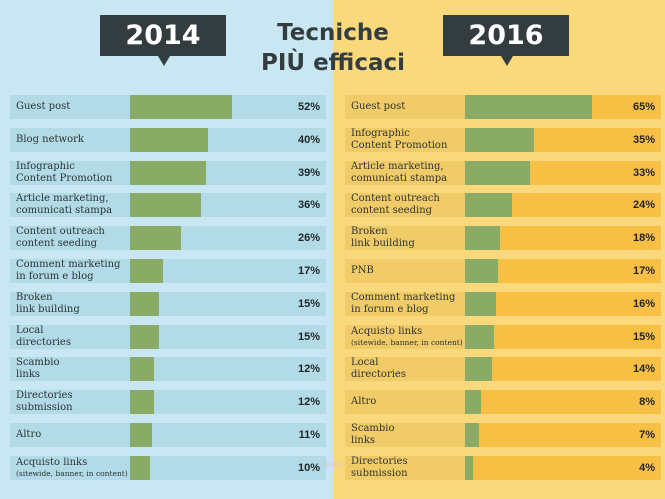 The height and width of the screenshot is (499, 665). Describe the element at coordinates (309, 435) in the screenshot. I see `bar-value-label: 11%` at that location.